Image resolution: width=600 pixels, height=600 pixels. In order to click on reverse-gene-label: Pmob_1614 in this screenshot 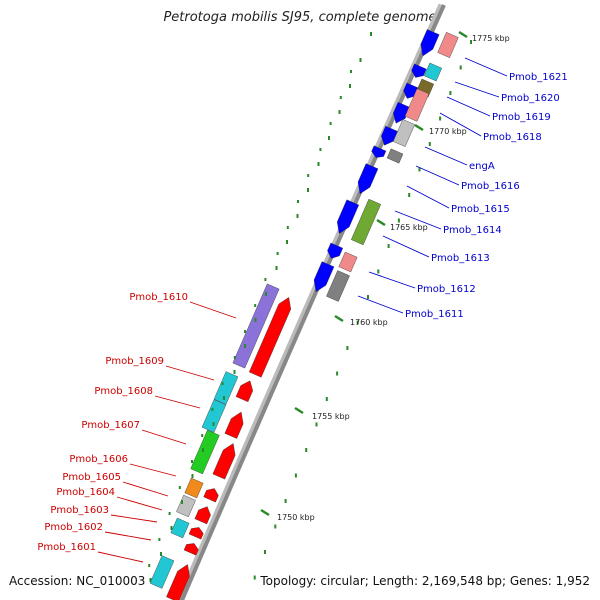, I will do `click(472, 230)`.